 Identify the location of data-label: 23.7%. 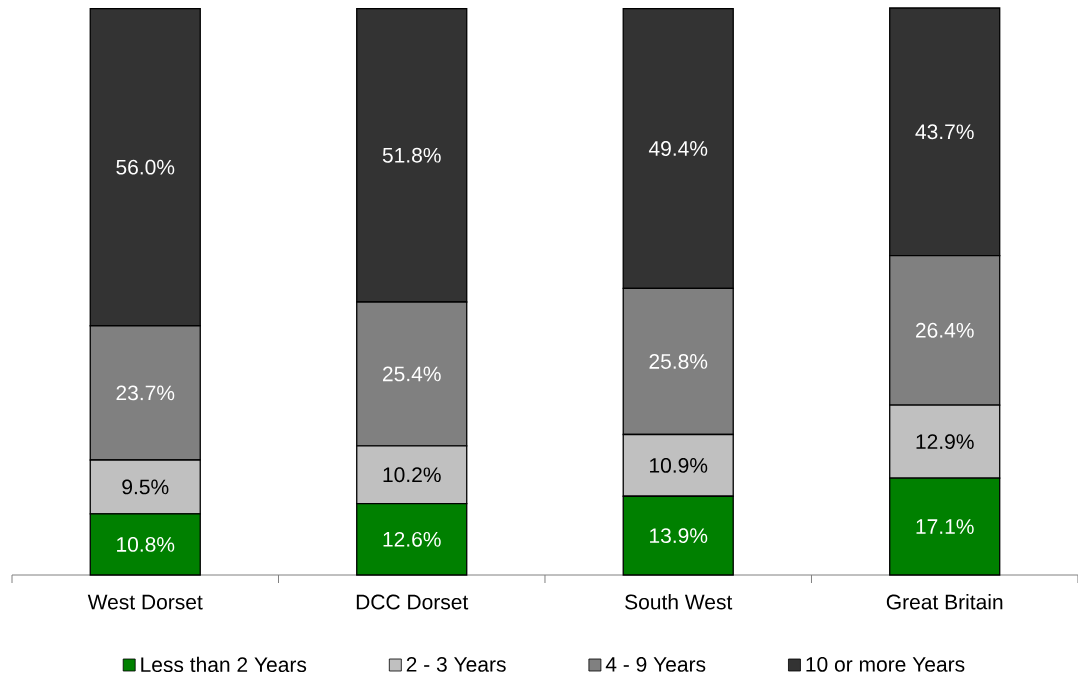
(145, 393).